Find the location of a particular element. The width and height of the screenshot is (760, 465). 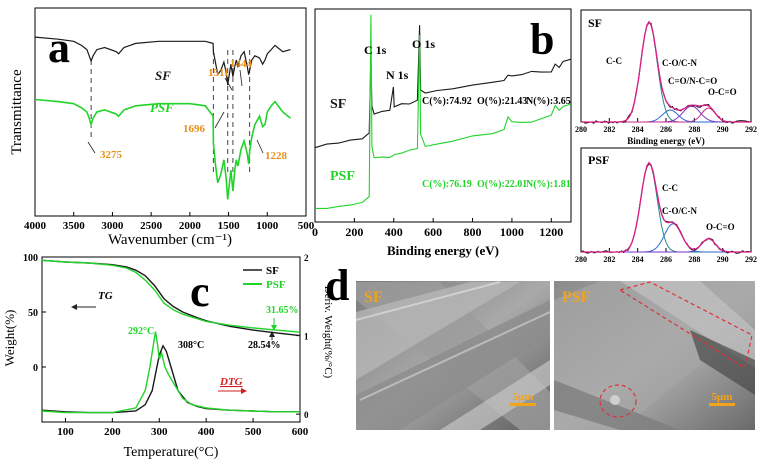

inset-psf-x-tick-label: 284 is located at coordinates (638, 259).